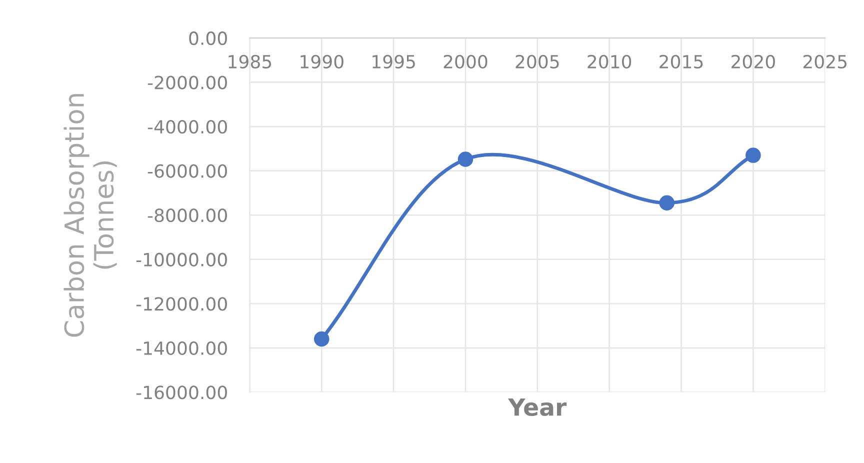 This screenshot has width=864, height=463. Describe the element at coordinates (181, 259) in the screenshot. I see `y-tick-label: -10000.00` at that location.